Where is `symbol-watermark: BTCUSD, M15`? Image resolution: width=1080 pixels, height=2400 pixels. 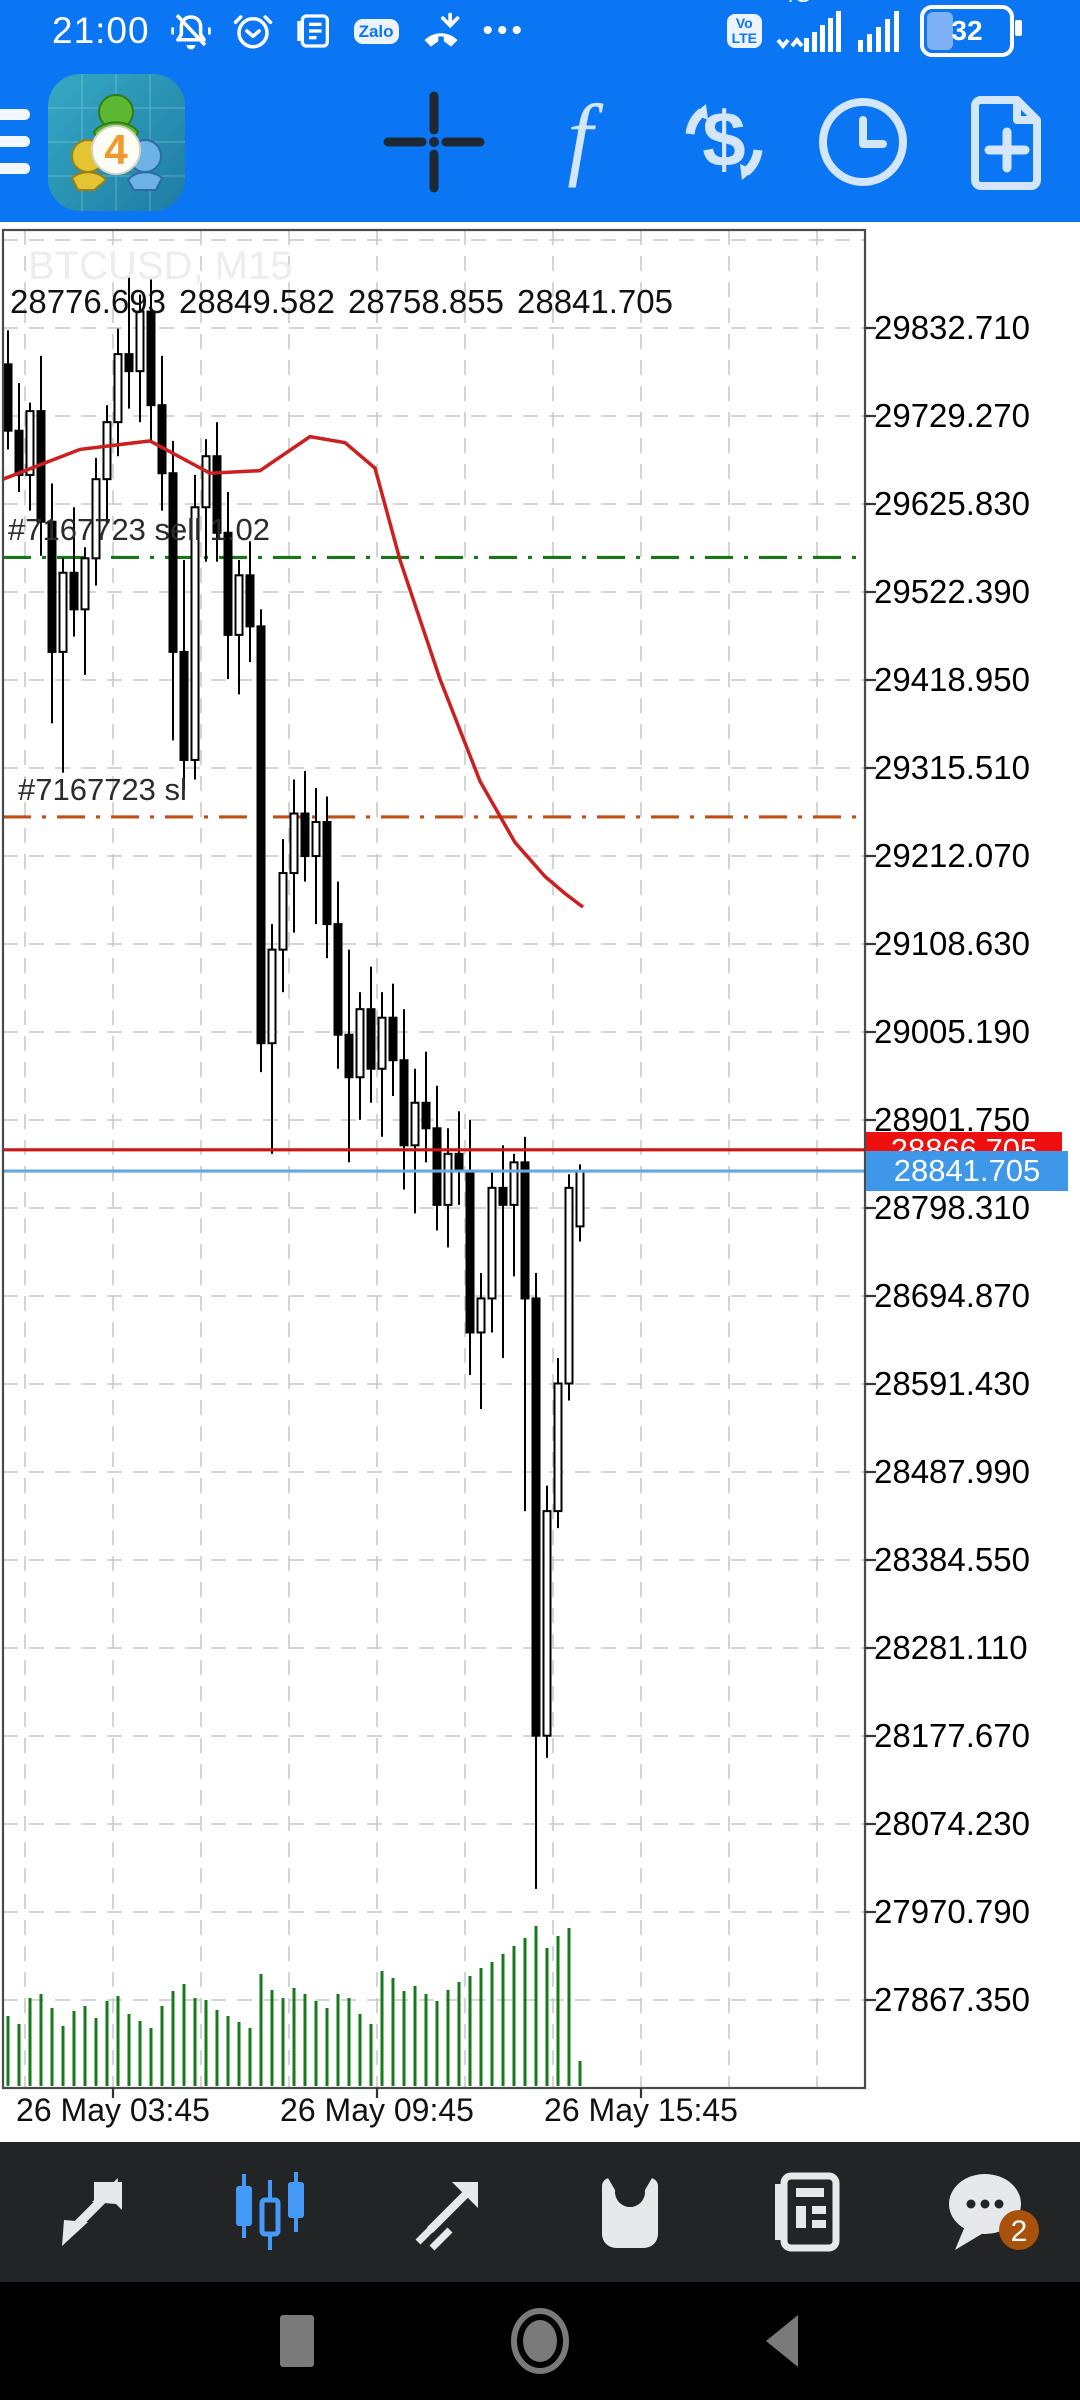 symbol-watermark: BTCUSD, M15 is located at coordinates (160, 266).